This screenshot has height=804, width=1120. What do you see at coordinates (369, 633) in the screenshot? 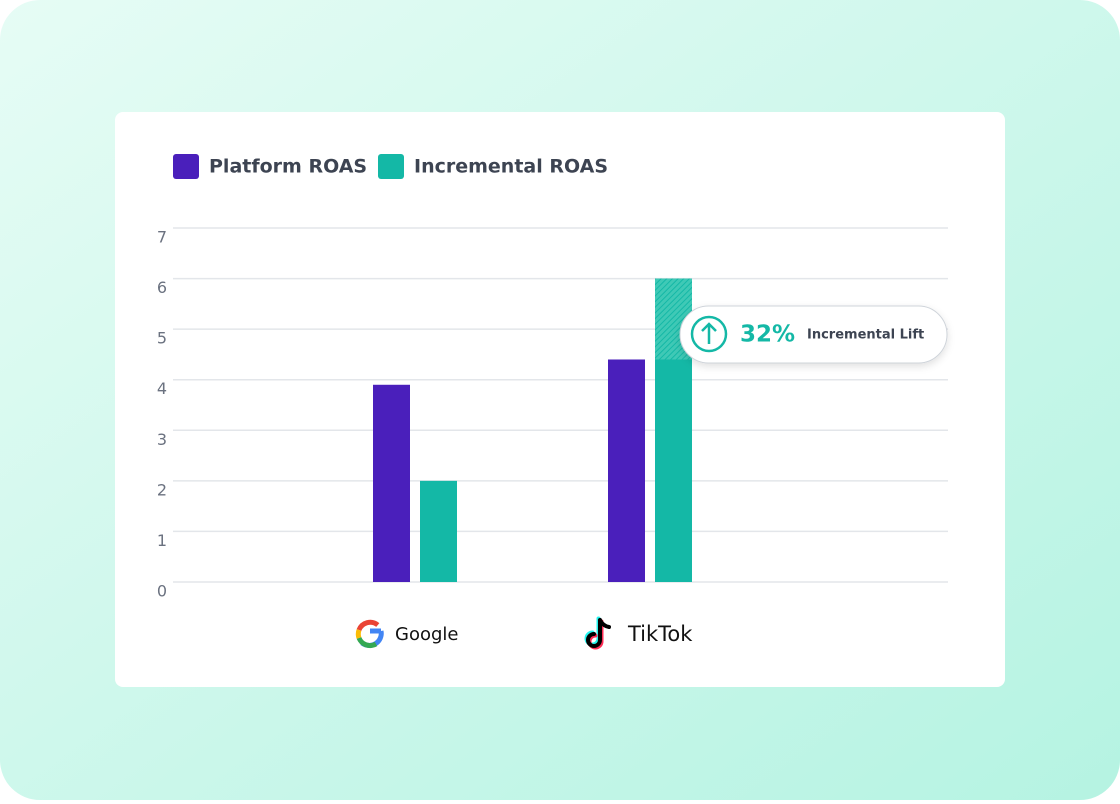
I see `google-icon` at bounding box center [369, 633].